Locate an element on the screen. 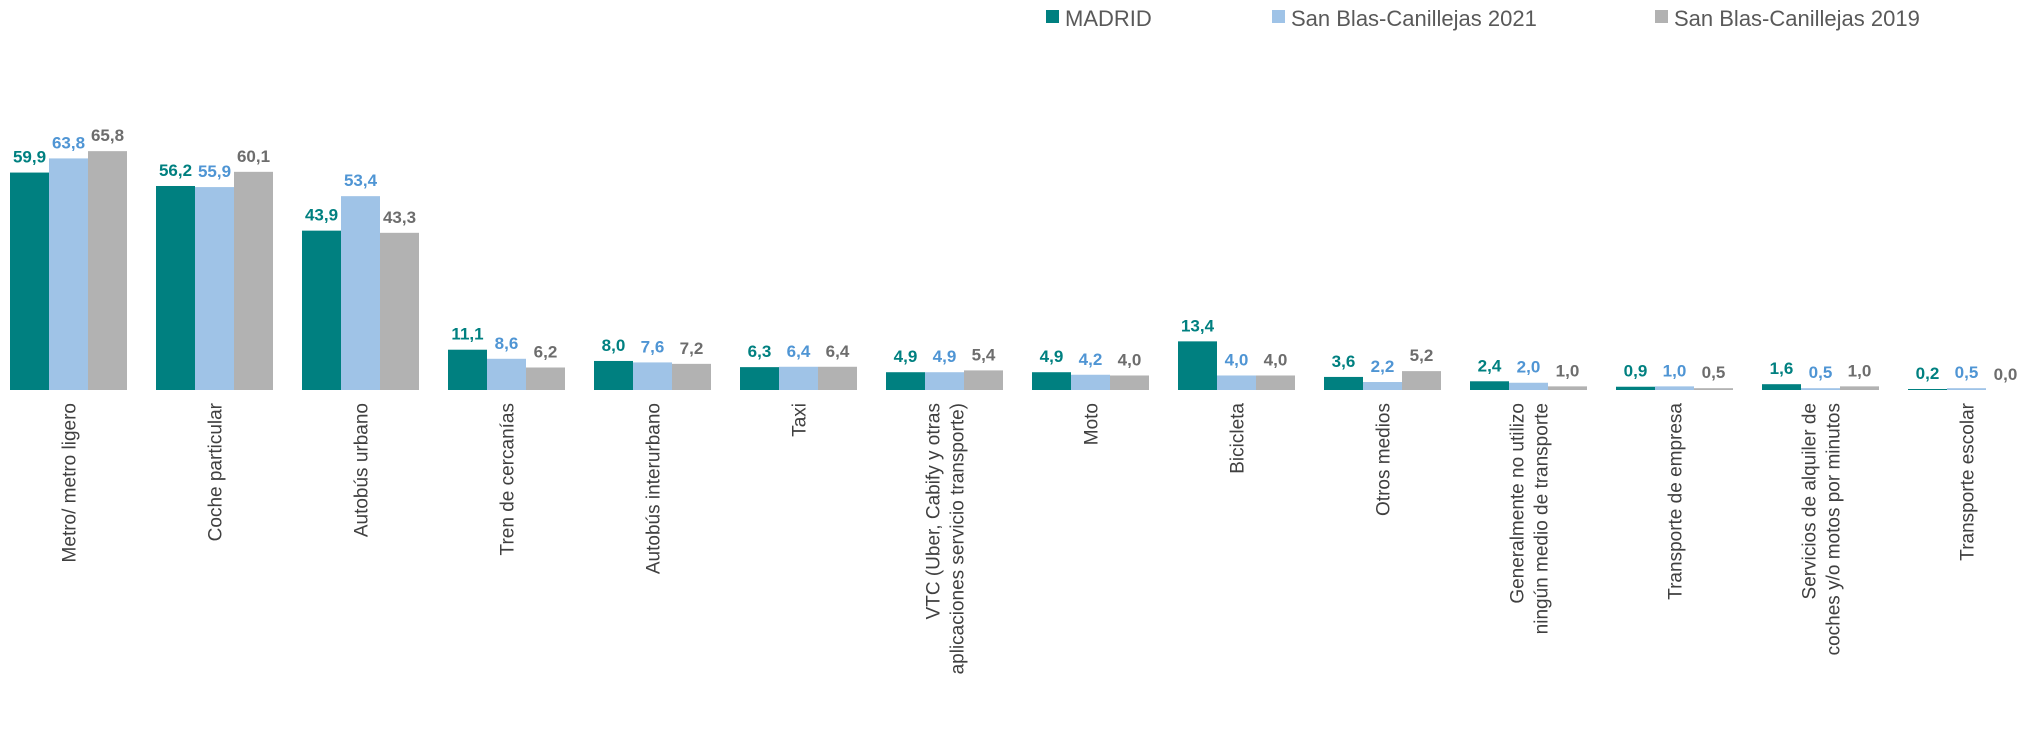  value-label-2-series-3: 60,1 is located at coordinates (253, 156).